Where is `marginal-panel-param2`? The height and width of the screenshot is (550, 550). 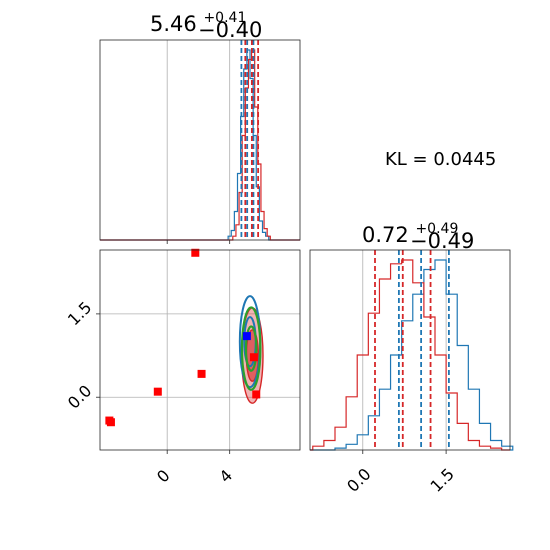 marginal-panel-param2 is located at coordinates (411, 350).